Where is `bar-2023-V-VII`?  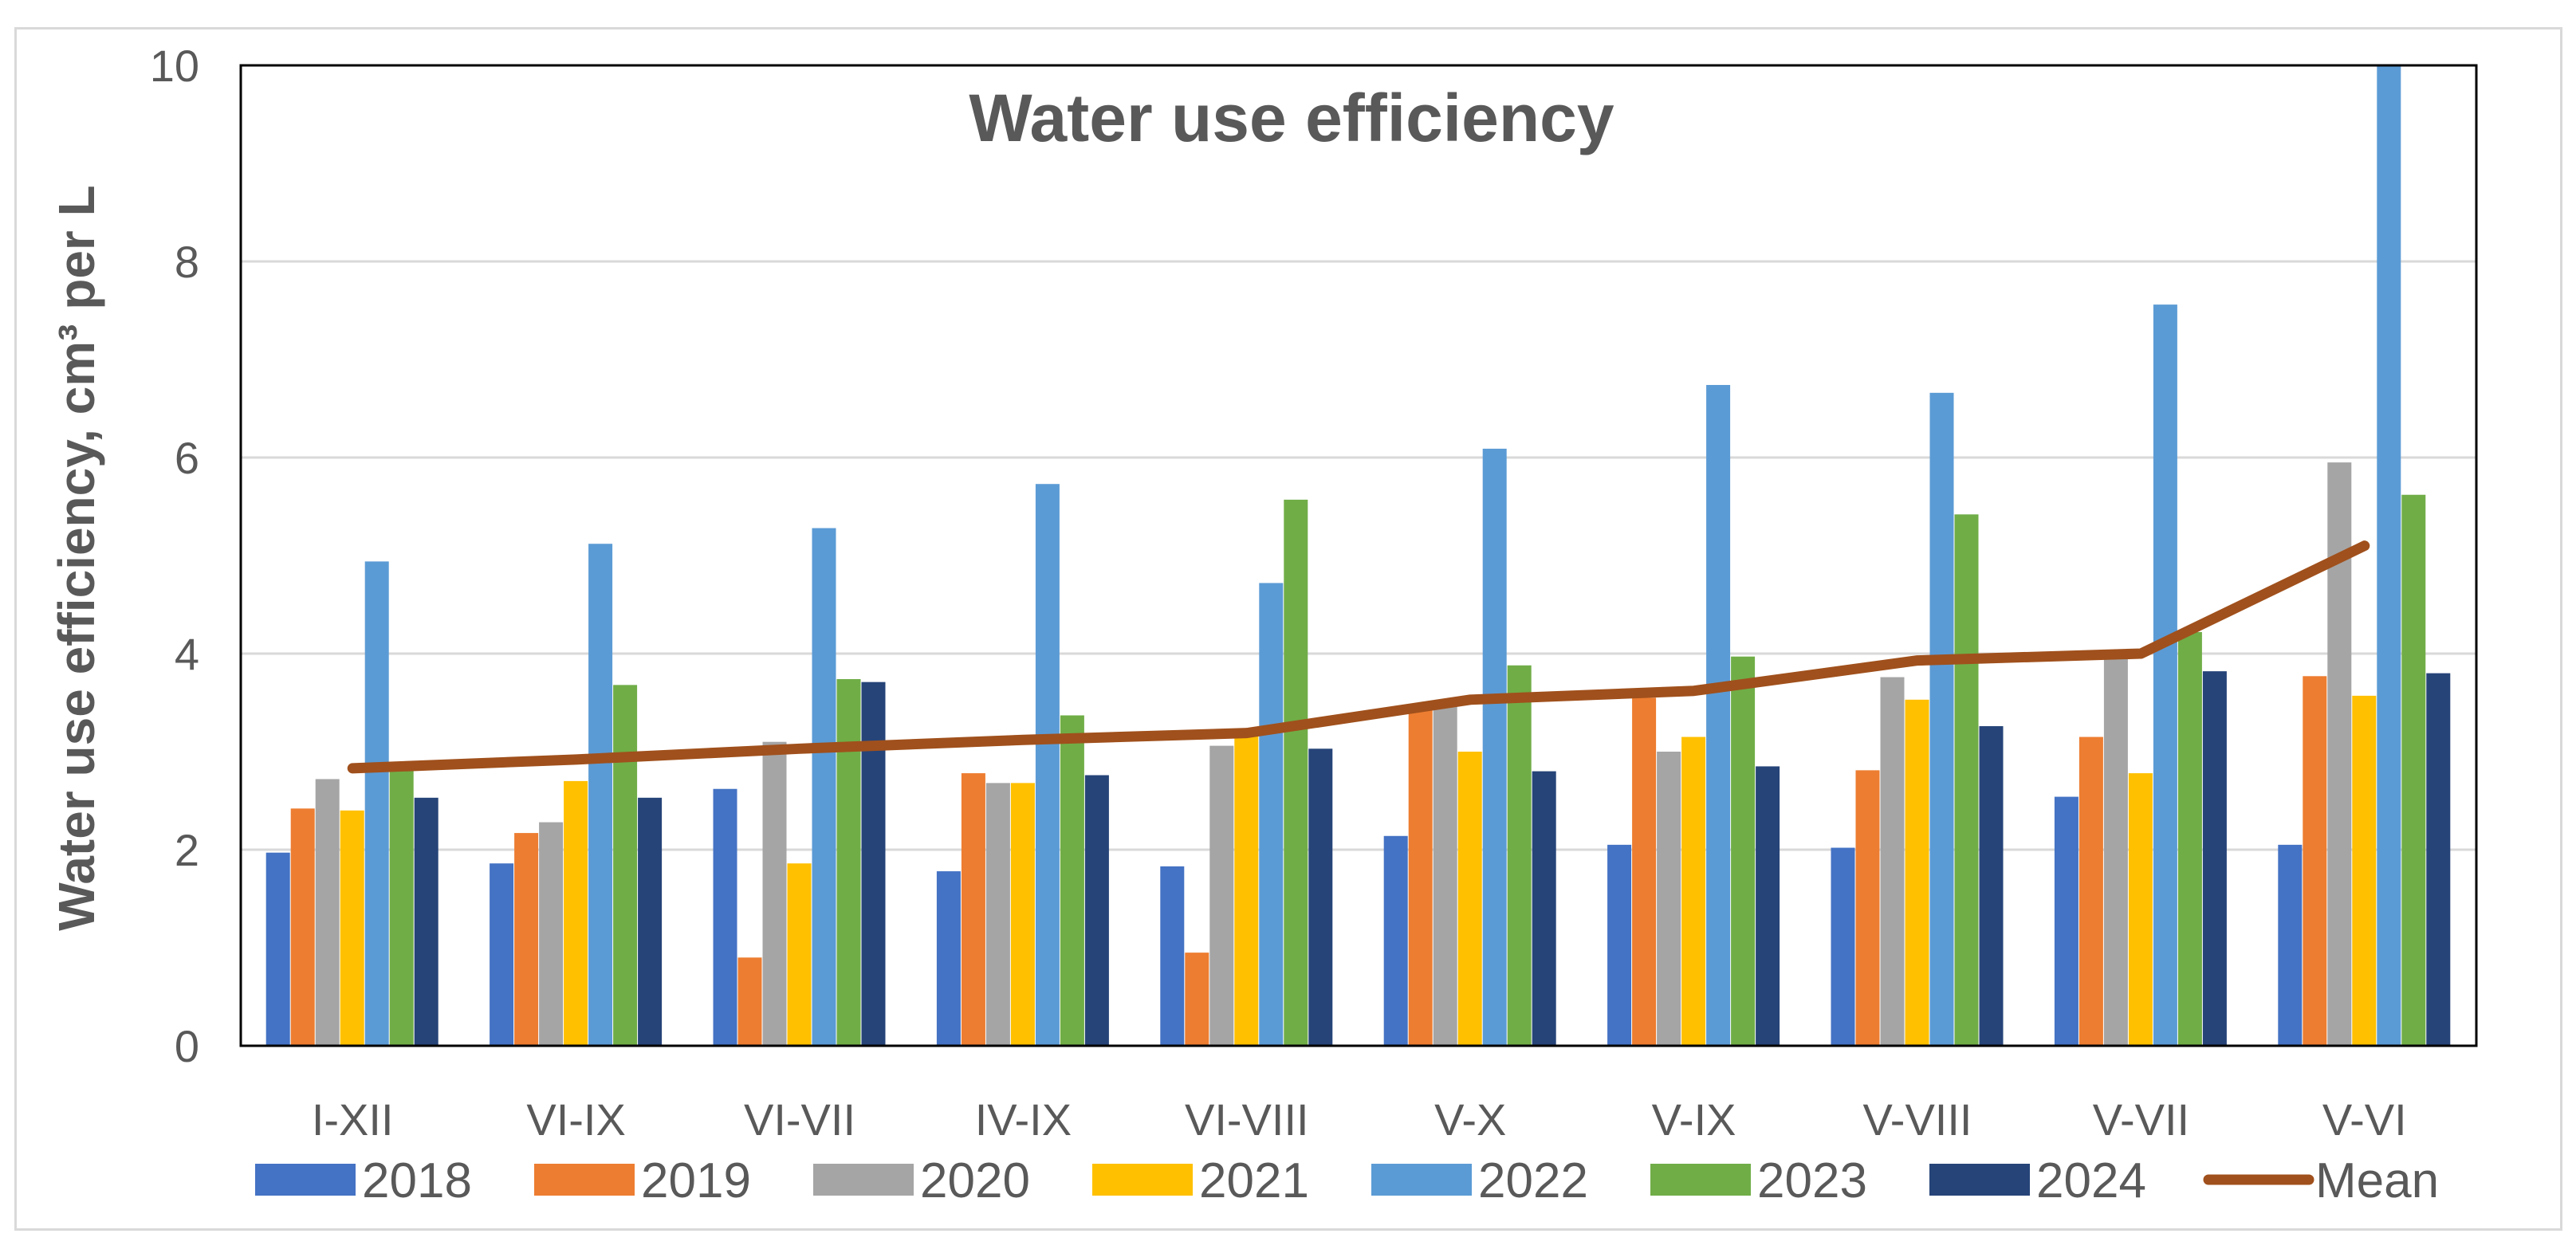 bar-2023-V-VII is located at coordinates (2190, 838).